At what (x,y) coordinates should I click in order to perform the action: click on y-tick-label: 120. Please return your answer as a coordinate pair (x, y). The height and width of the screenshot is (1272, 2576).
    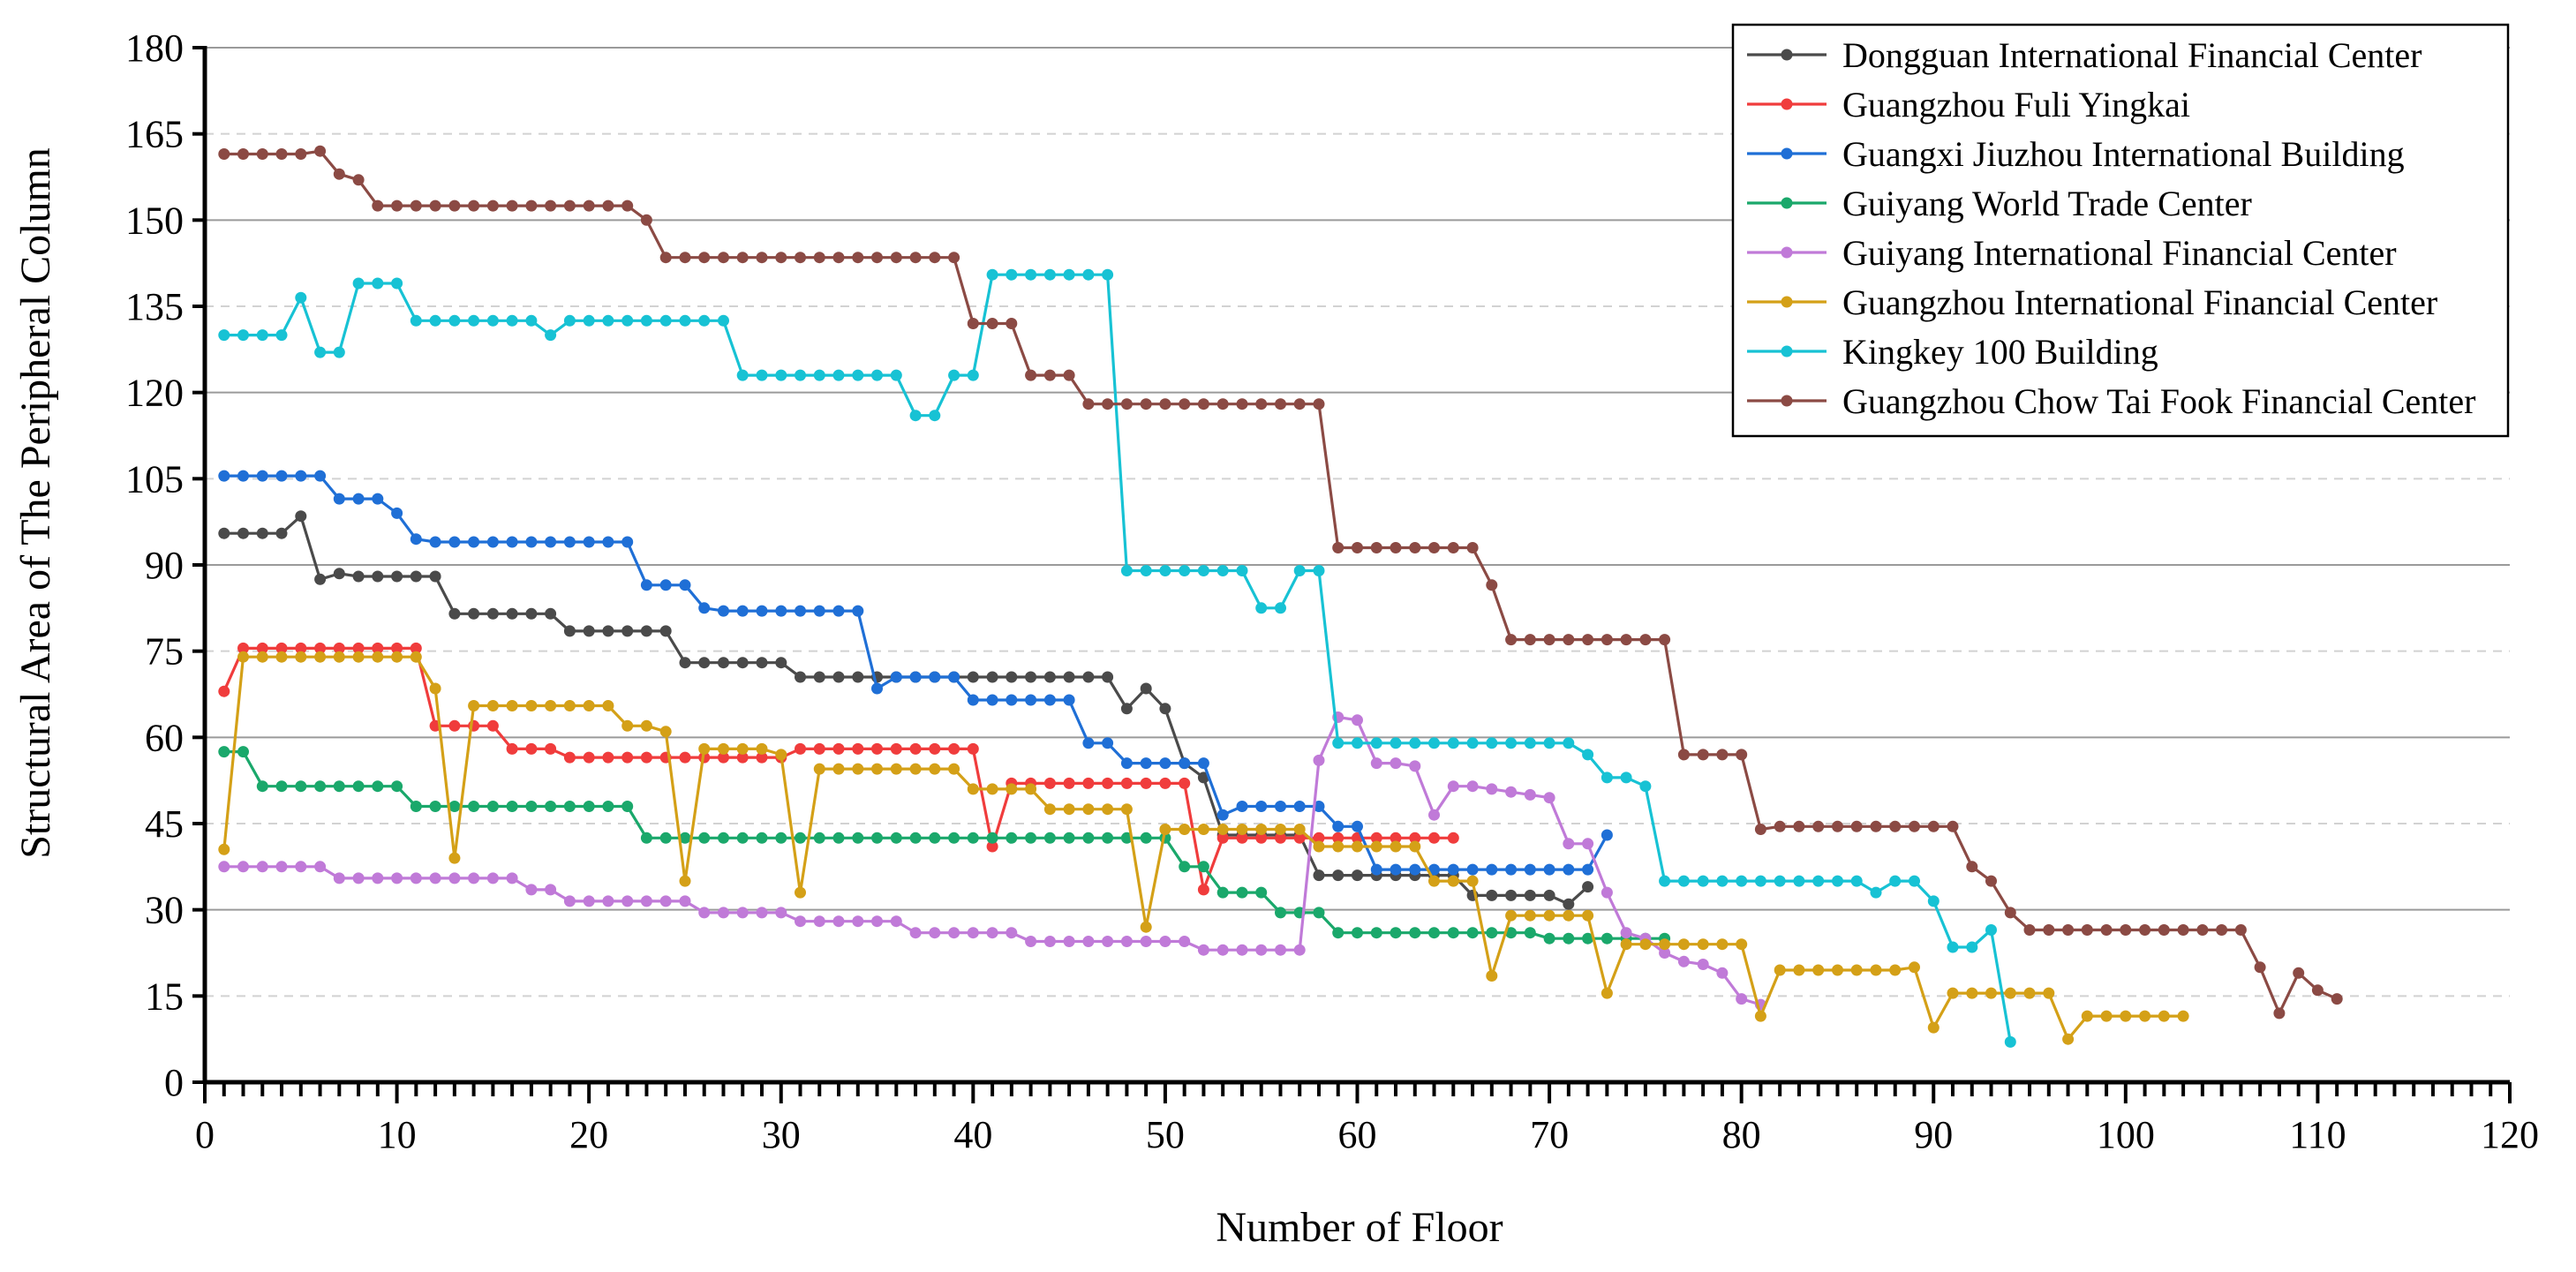
    Looking at the image, I should click on (155, 393).